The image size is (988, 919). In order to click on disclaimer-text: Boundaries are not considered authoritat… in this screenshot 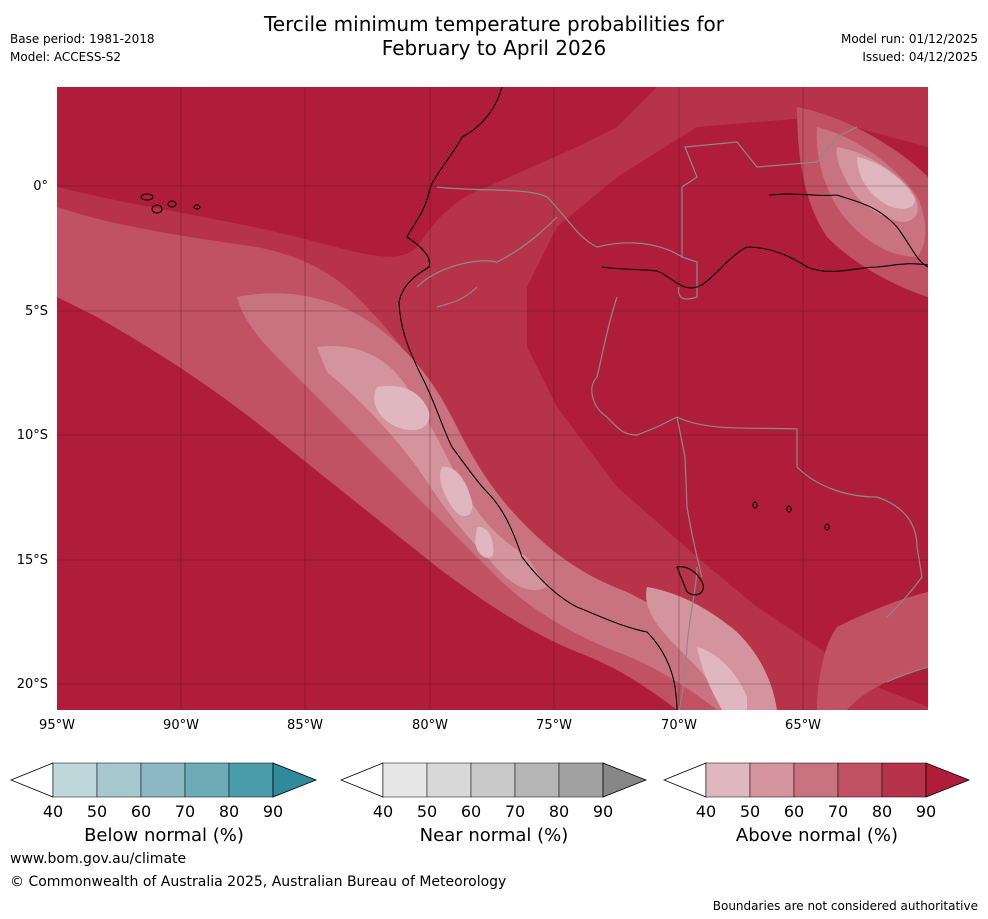, I will do `click(845, 906)`.